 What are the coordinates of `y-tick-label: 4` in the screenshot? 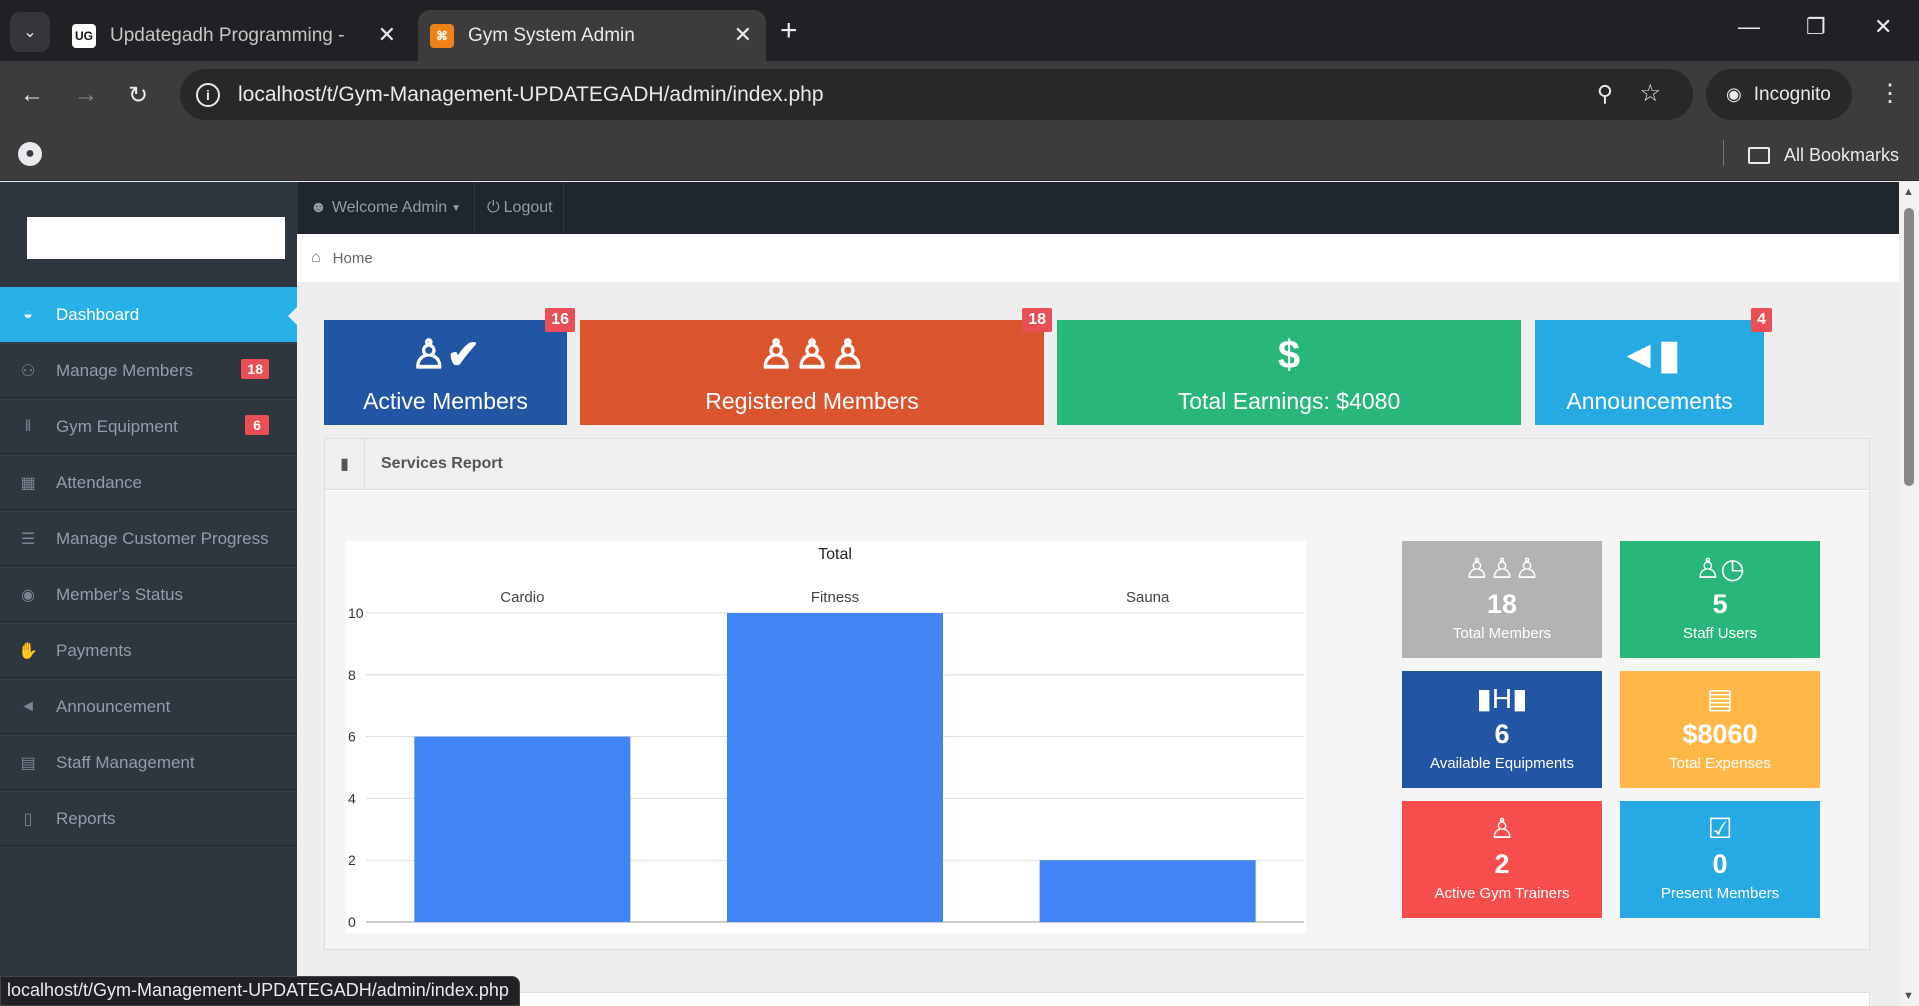 It's located at (352, 798).